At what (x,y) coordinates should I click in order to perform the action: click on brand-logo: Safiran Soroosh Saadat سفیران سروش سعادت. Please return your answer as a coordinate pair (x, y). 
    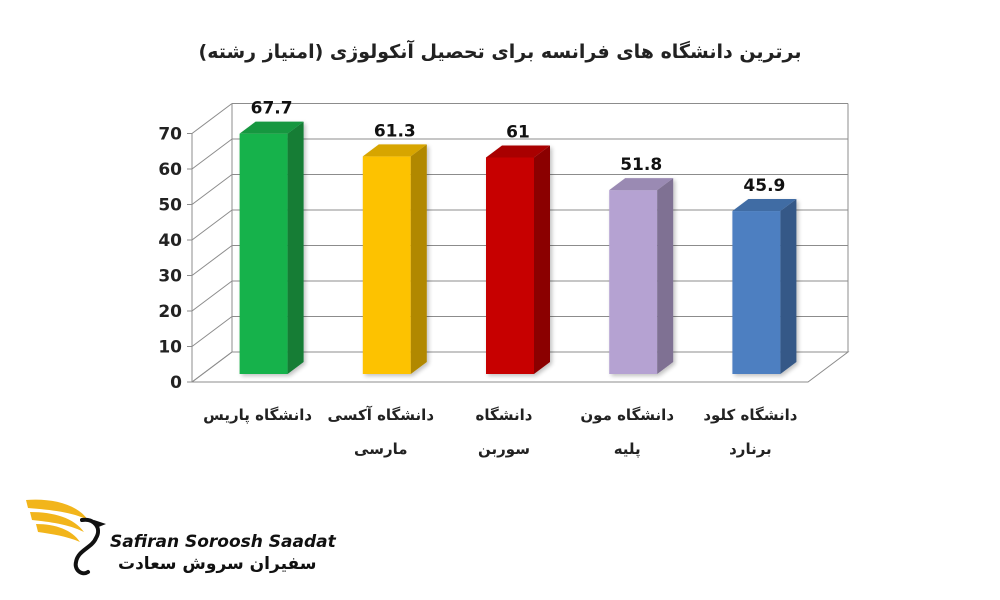
    Looking at the image, I should click on (179, 535).